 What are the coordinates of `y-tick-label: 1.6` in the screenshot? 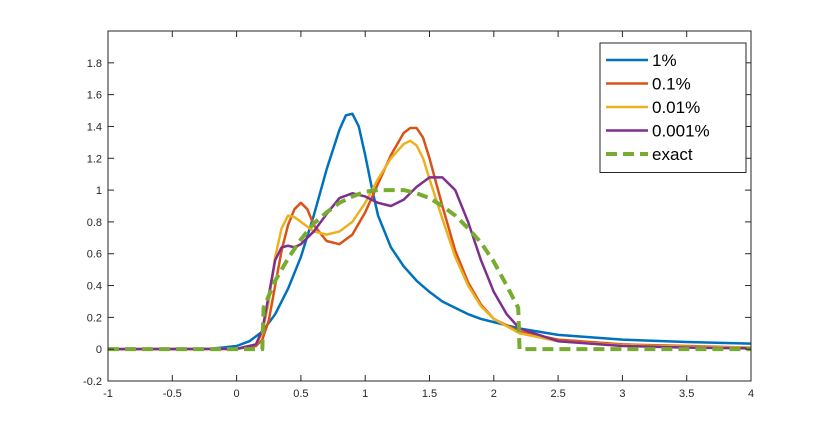 It's located at (94, 96).